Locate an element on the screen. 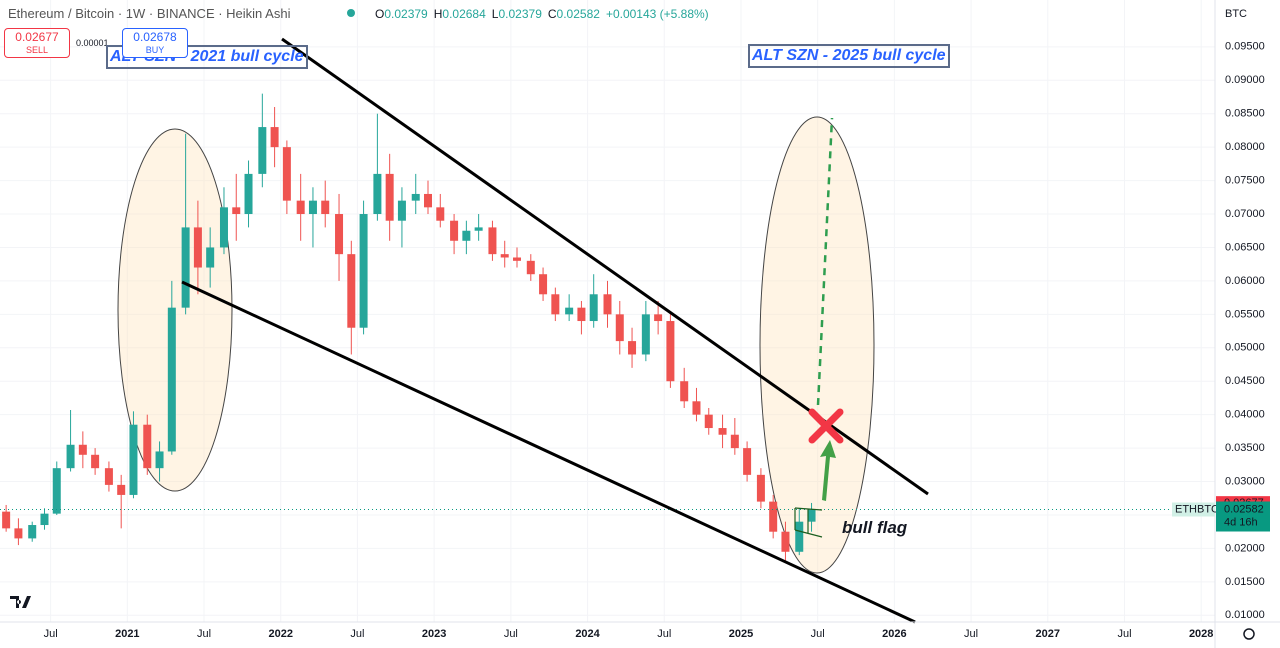 The image size is (1280, 648). buy-button: 0.02678 BUY is located at coordinates (155, 43).